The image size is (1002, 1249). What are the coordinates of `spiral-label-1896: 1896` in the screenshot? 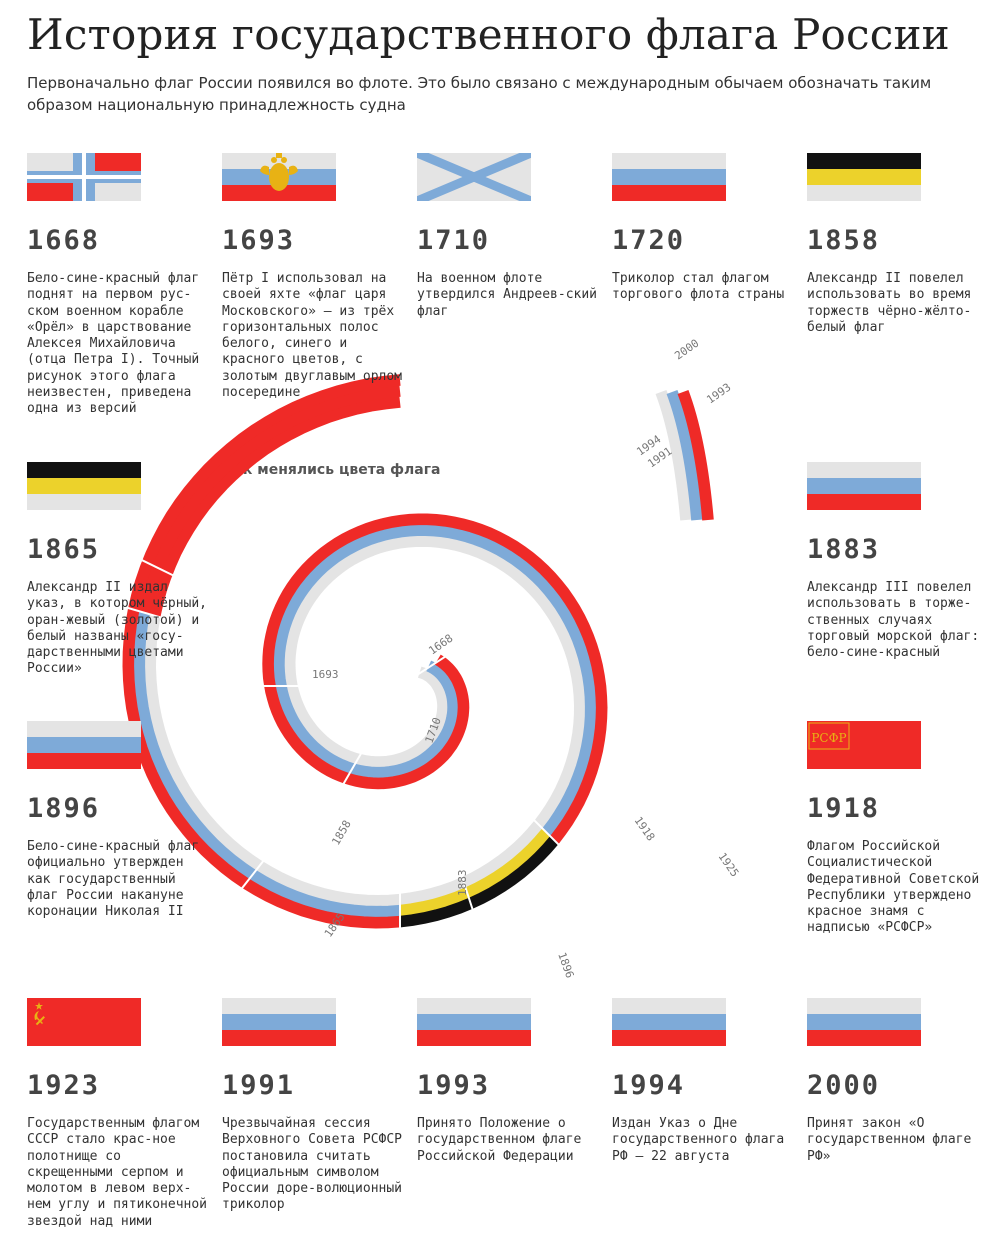 It's located at (565, 965).